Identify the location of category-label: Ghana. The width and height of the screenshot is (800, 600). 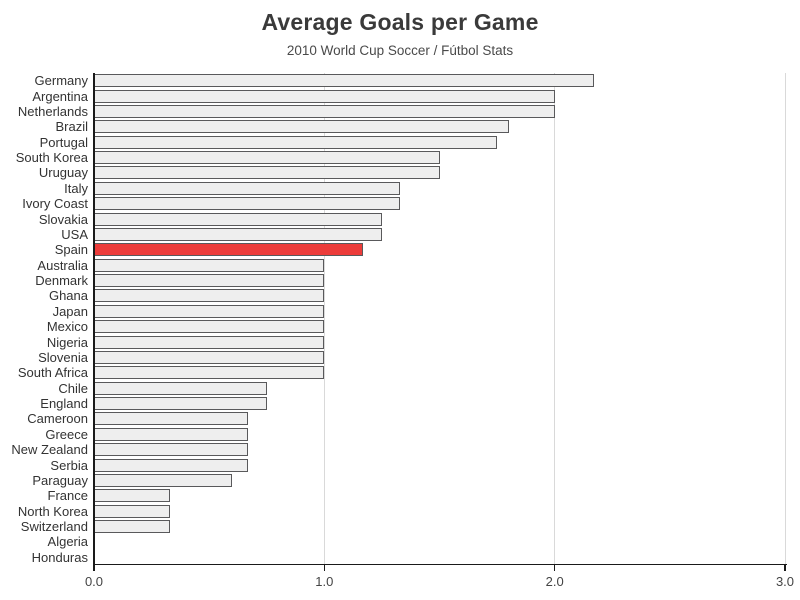
(68, 296).